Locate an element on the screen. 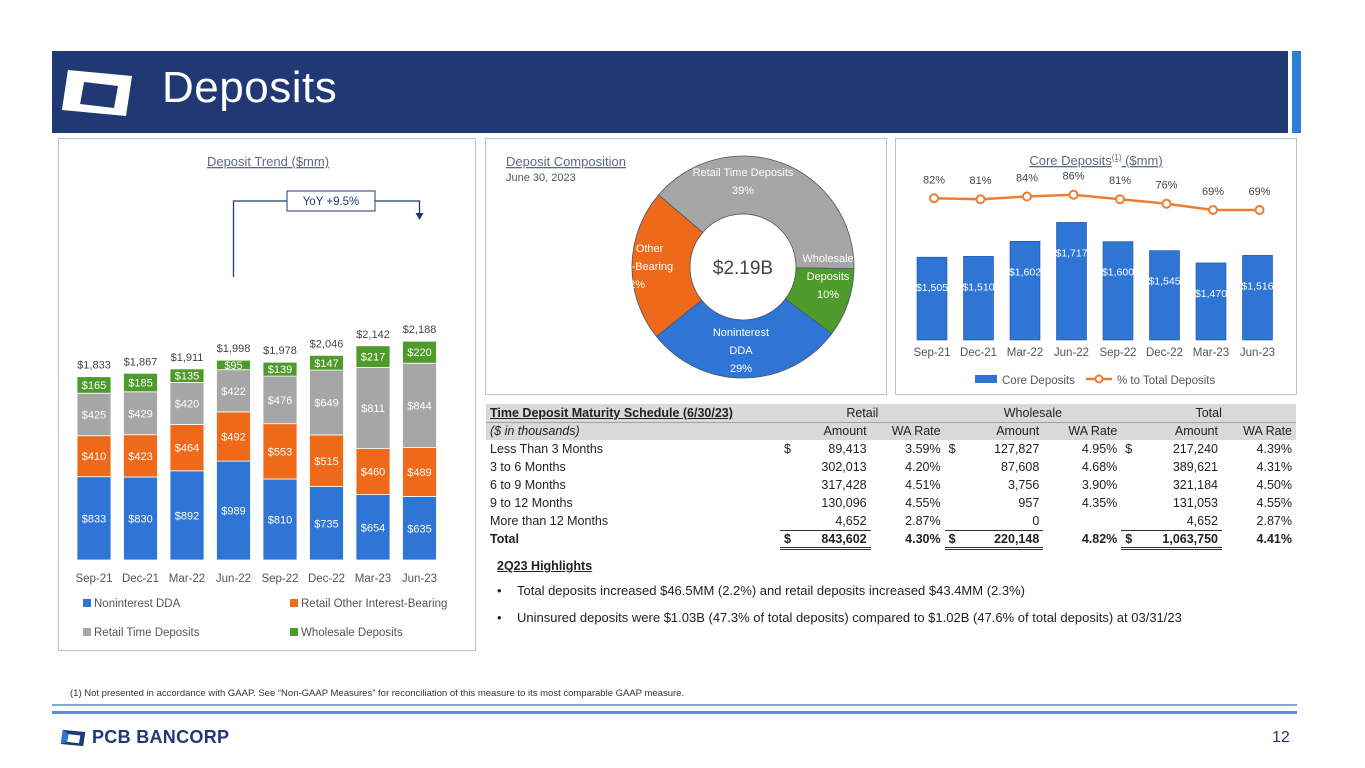 This screenshot has height=768, width=1365. wholesale-amount: 0 is located at coordinates (1001, 521).